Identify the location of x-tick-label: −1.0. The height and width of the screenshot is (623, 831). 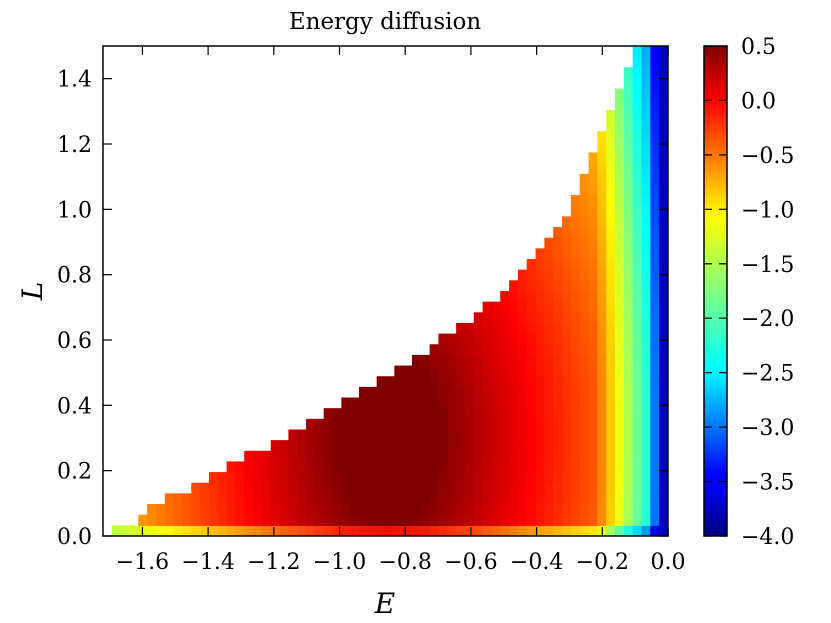
(339, 562).